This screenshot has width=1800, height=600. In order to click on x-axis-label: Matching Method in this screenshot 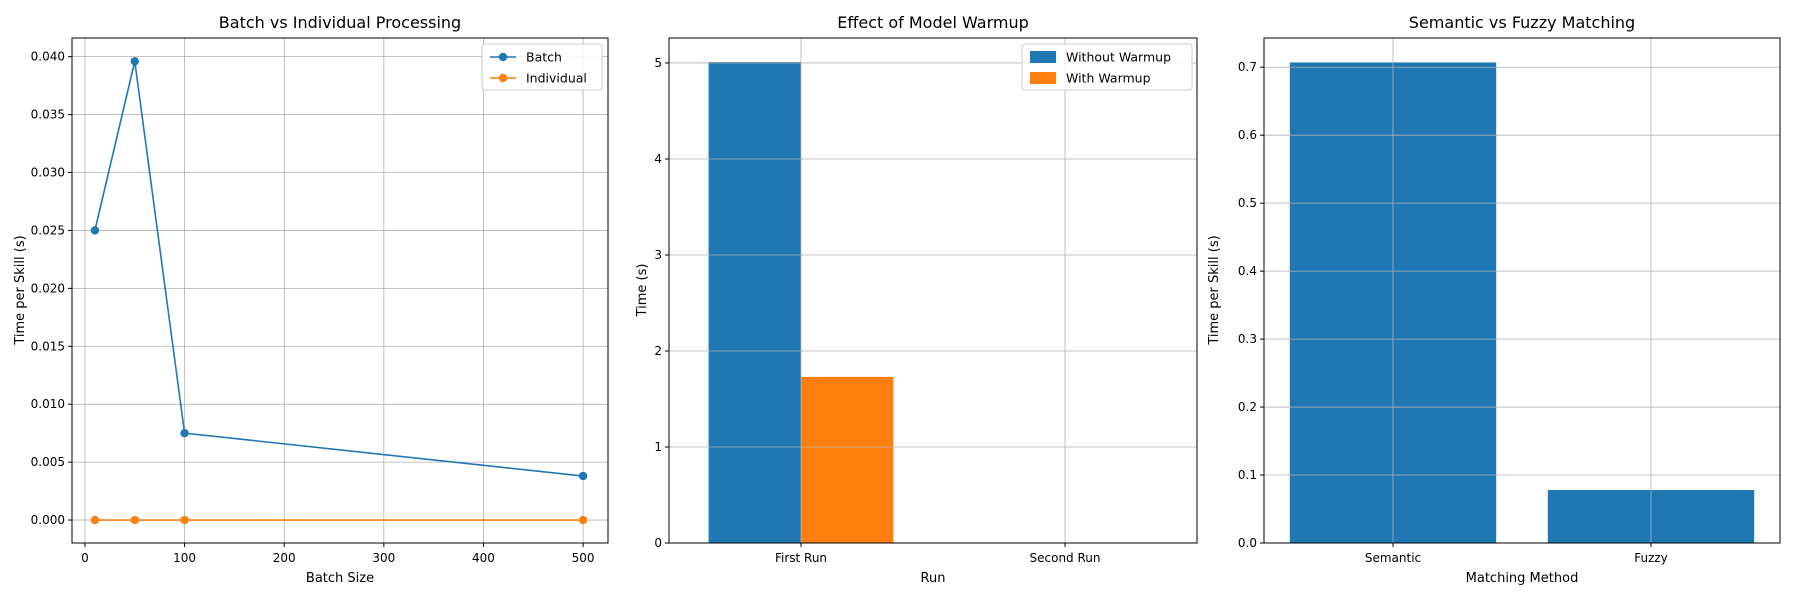, I will do `click(1522, 578)`.